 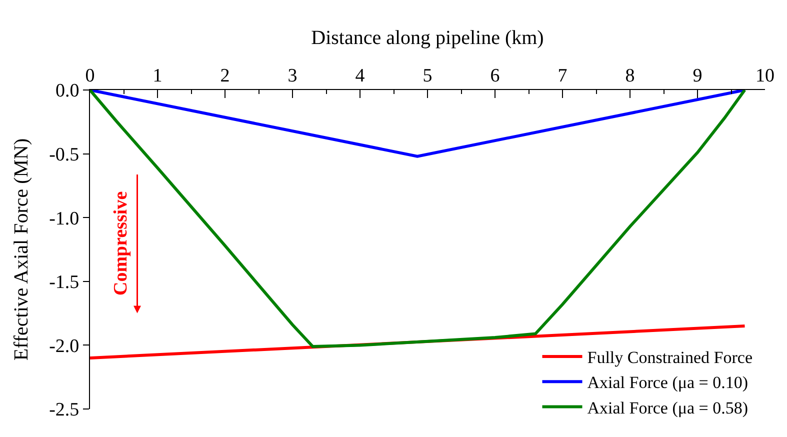 I want to click on legend-label: Fully Constrained Force, so click(x=670, y=358).